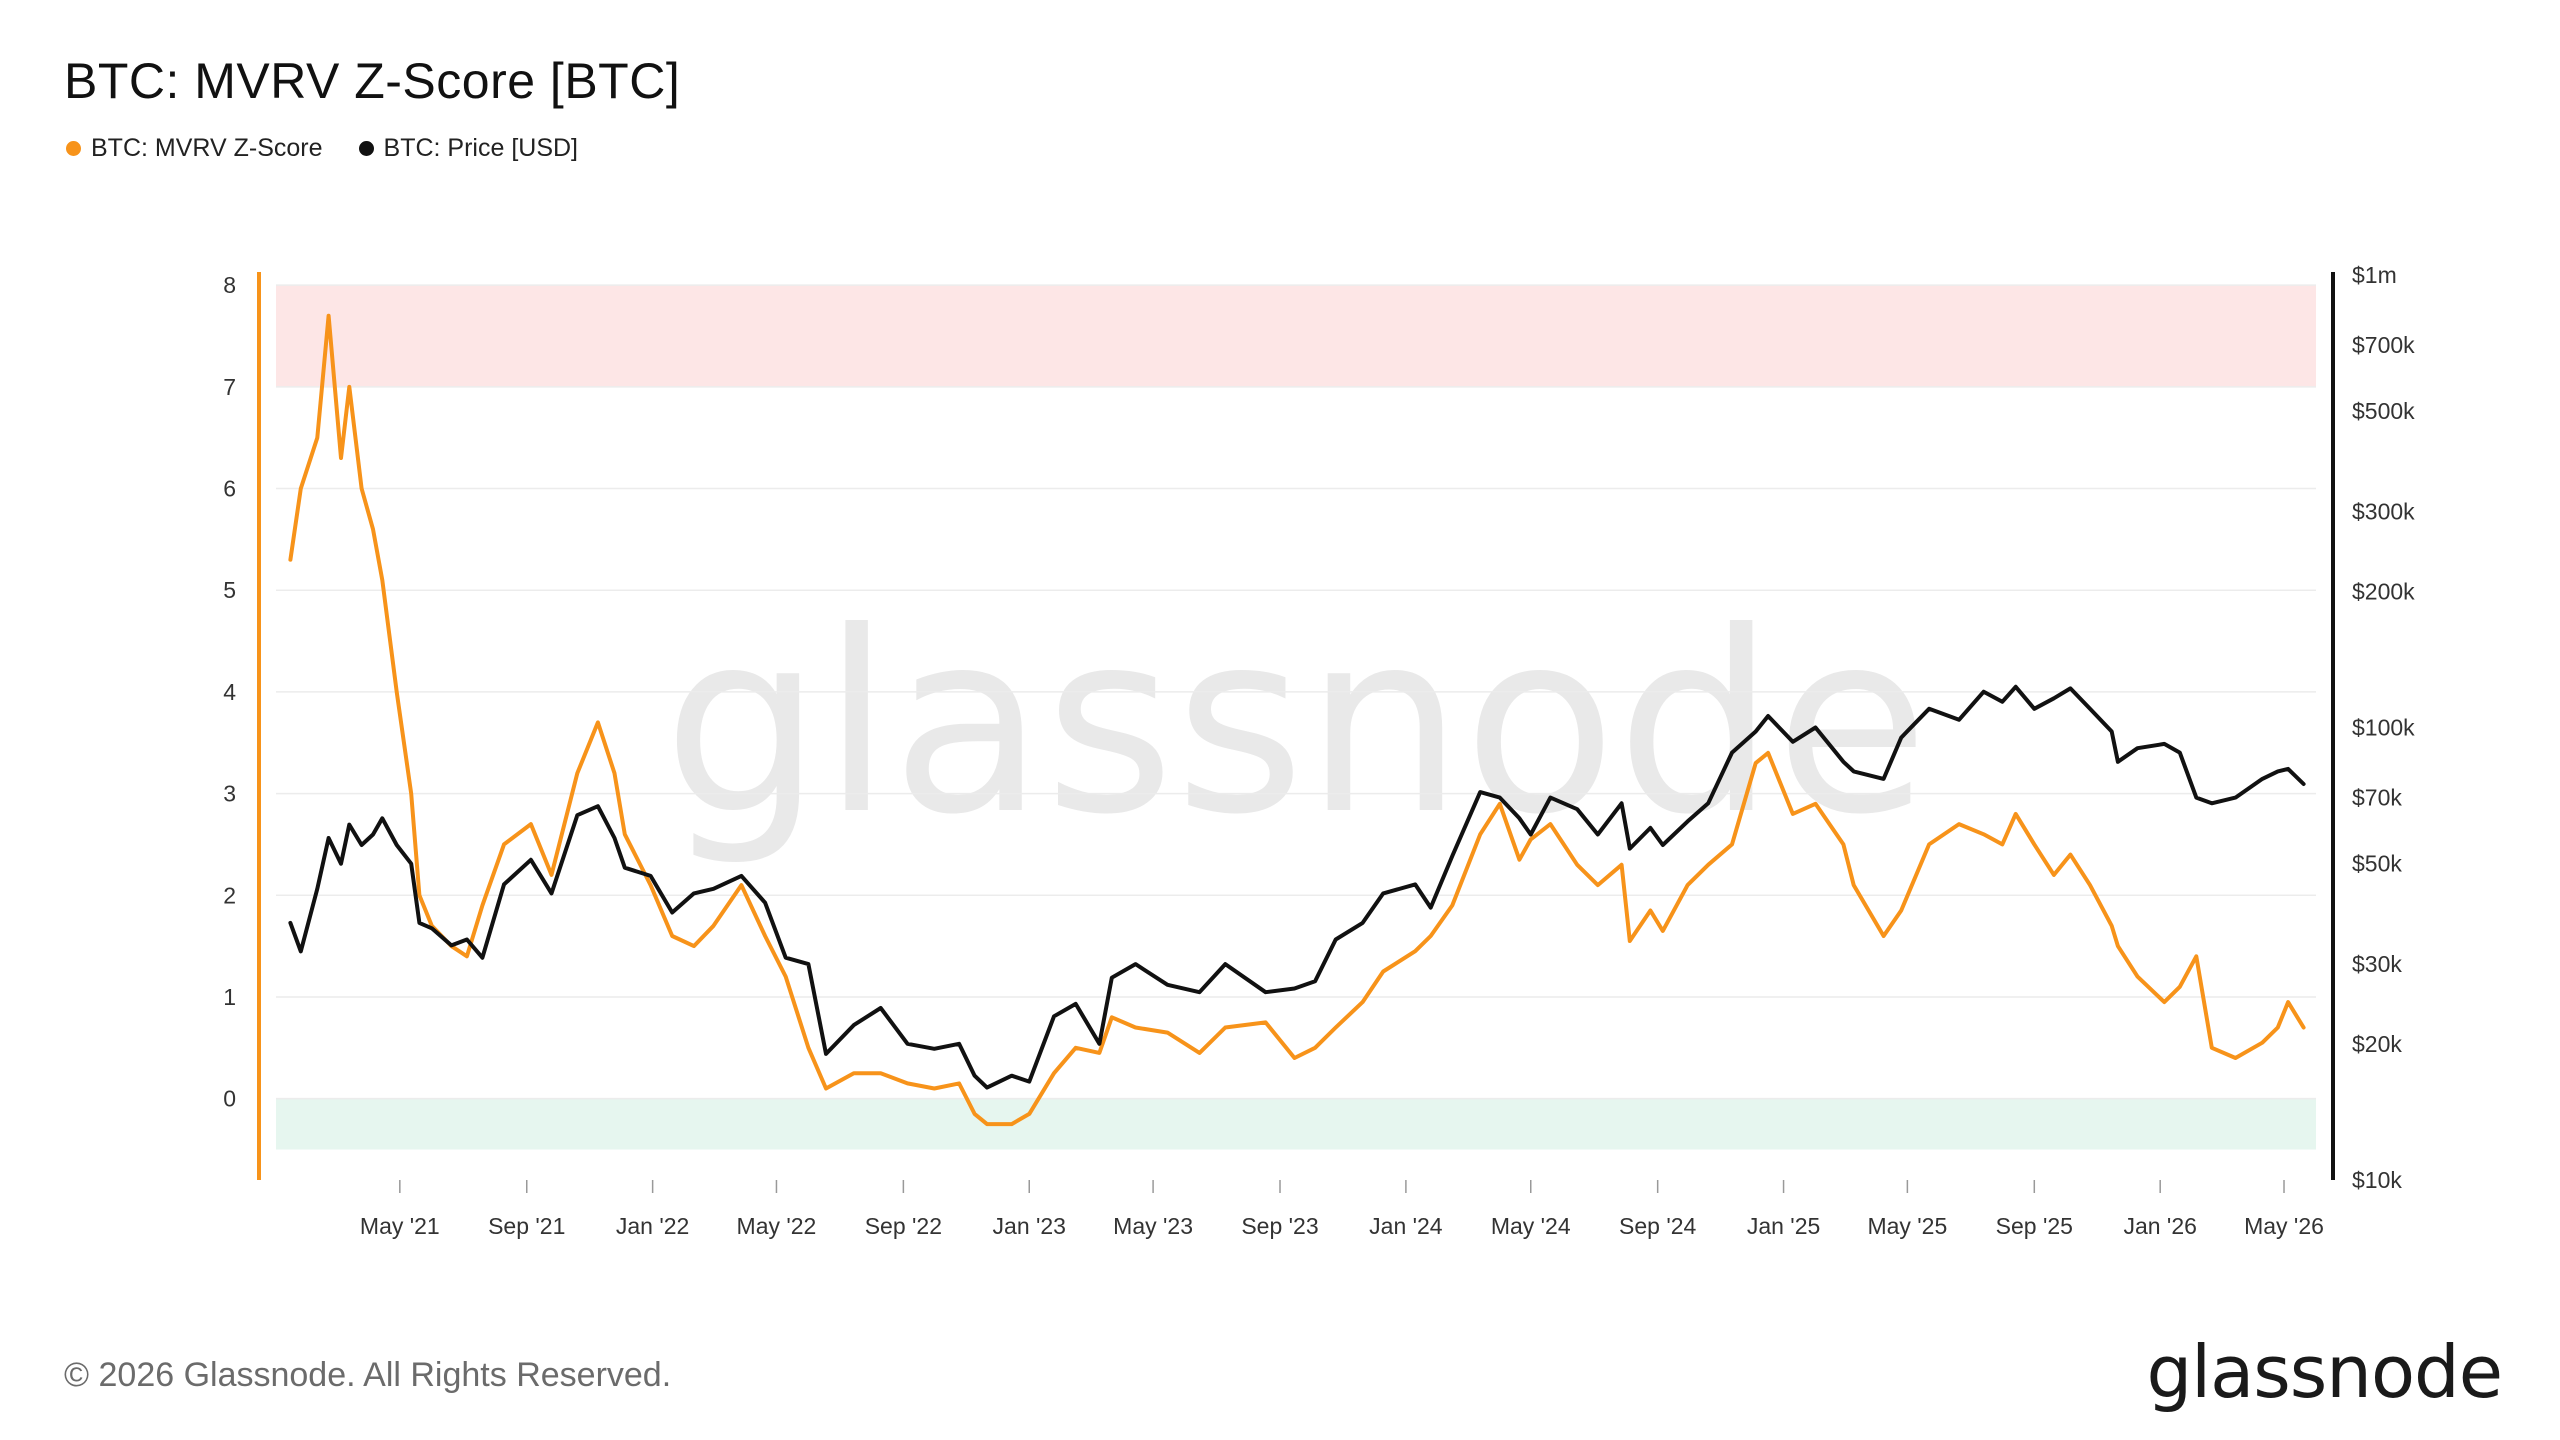  Describe the element at coordinates (229, 489) in the screenshot. I see `left-tick-label: 6` at that location.